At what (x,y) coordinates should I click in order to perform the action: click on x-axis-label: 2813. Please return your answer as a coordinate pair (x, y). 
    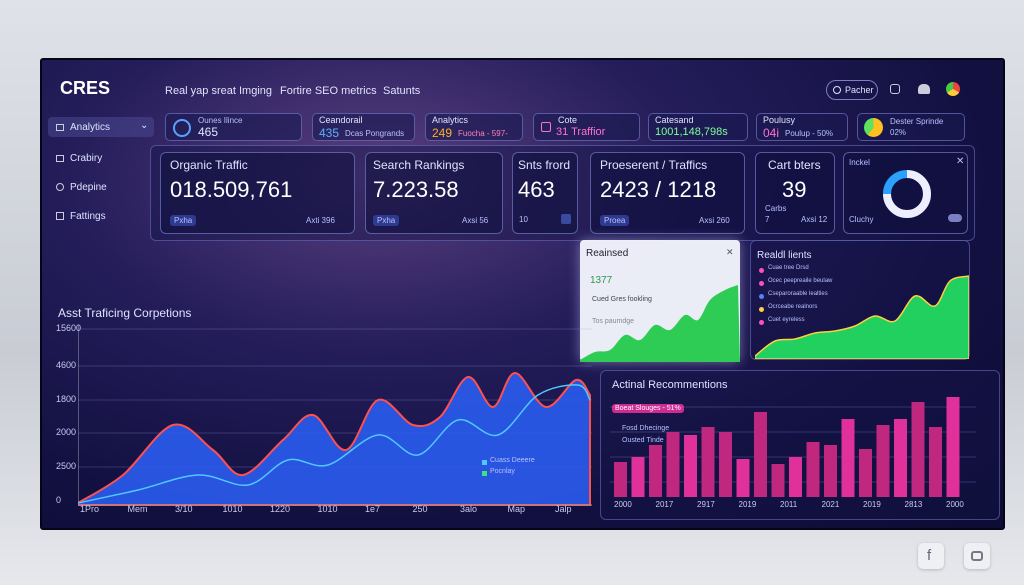
    Looking at the image, I should click on (913, 504).